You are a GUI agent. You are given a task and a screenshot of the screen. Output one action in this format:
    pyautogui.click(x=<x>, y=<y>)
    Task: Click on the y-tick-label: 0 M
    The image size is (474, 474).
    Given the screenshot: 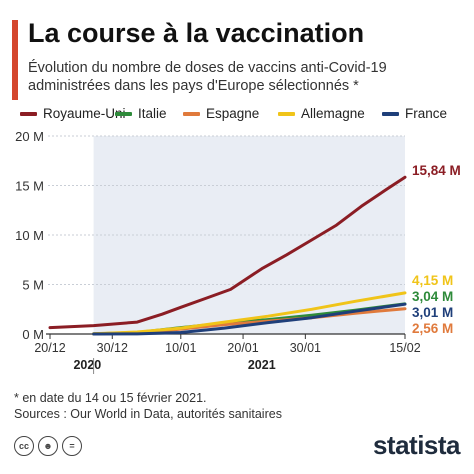 What is the action you would take?
    pyautogui.click(x=33, y=334)
    